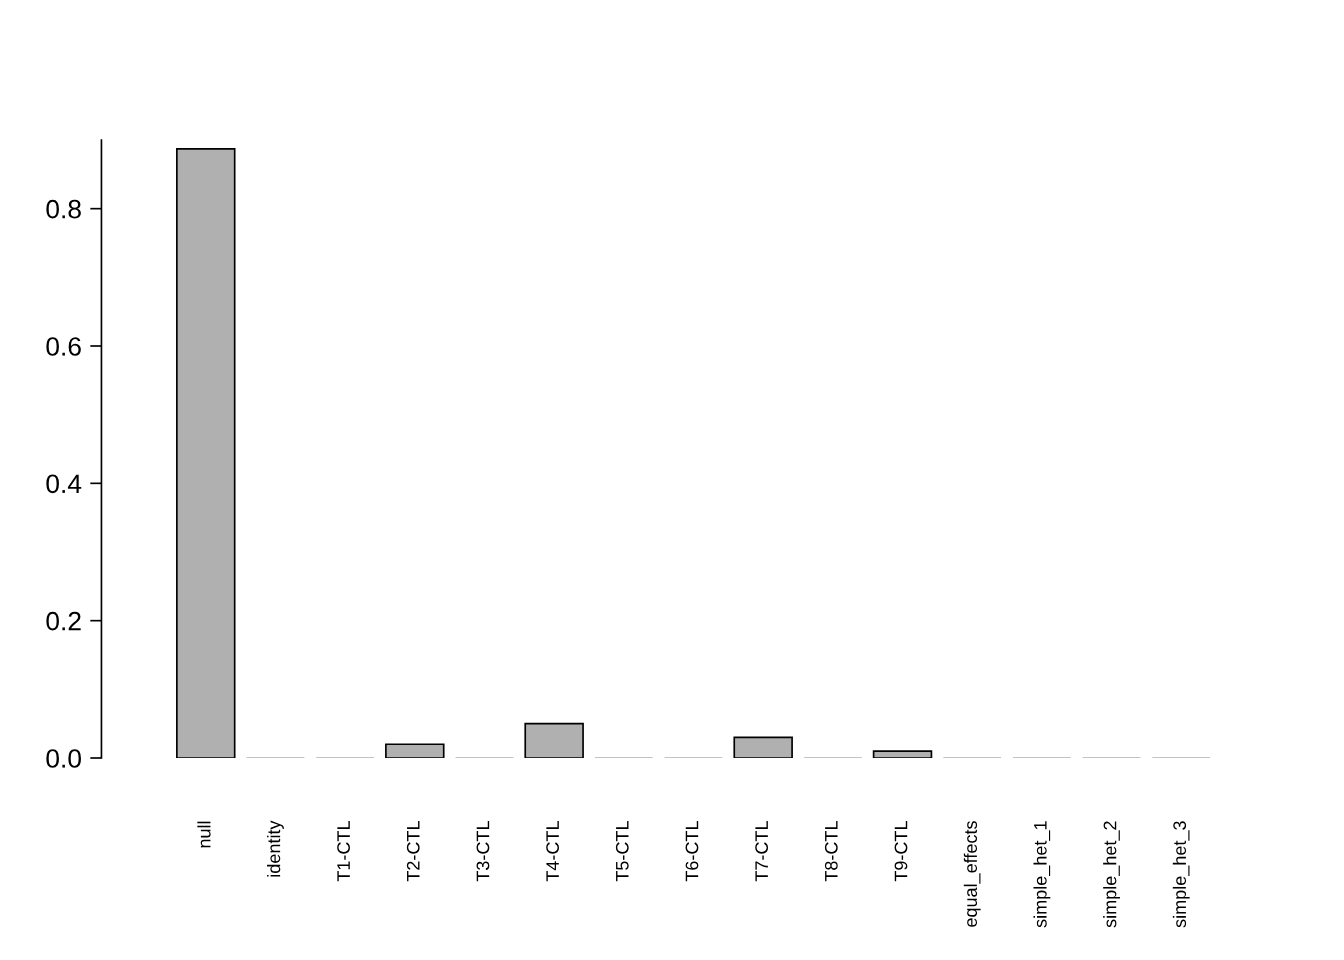 Image resolution: width=1344 pixels, height=960 pixels. What do you see at coordinates (1042, 874) in the screenshot?
I see `x-tick-label: simple_het_1` at bounding box center [1042, 874].